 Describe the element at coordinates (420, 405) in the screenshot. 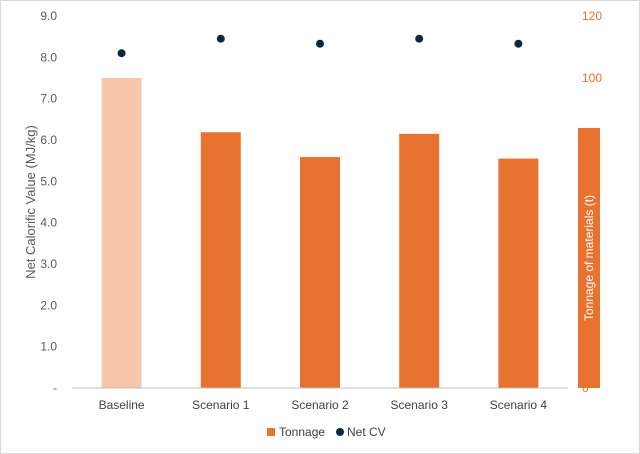

I see `x-tick-label: Scenario 3` at that location.